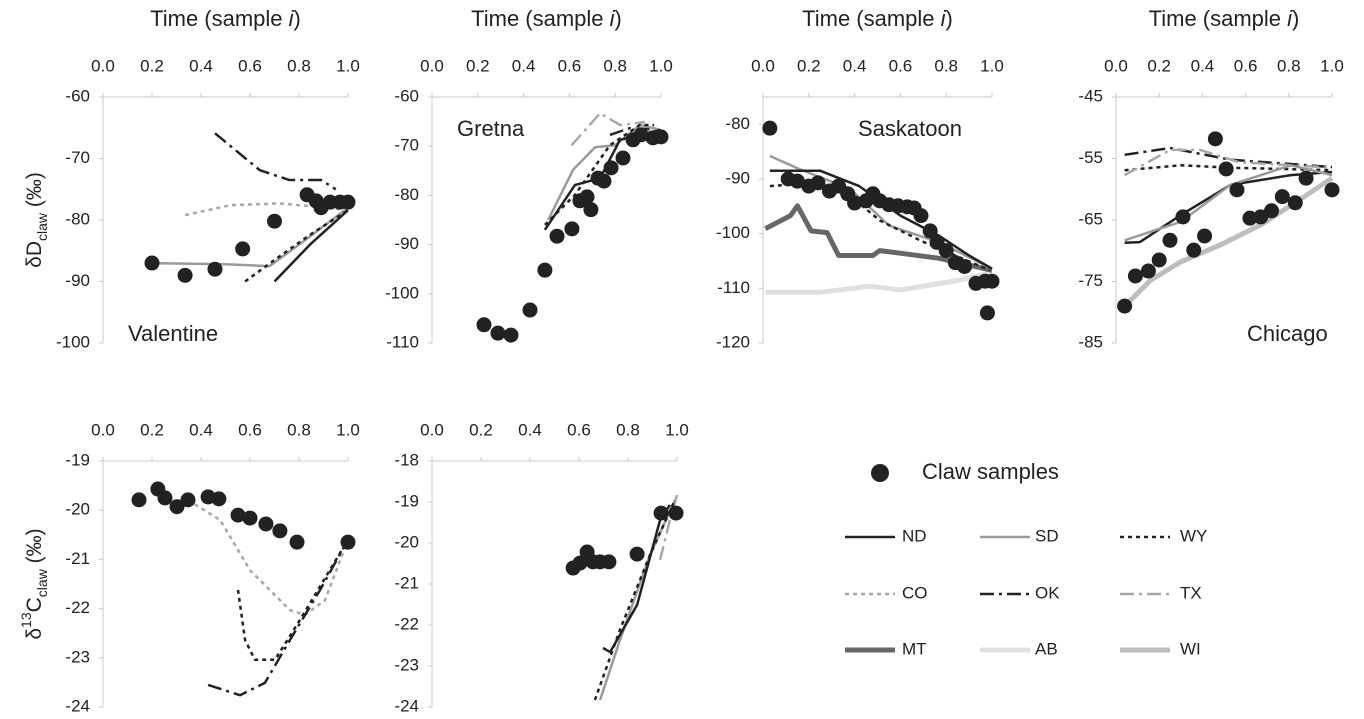 The image size is (1364, 719). What do you see at coordinates (1090, 218) in the screenshot?
I see `y-tick-label: -65` at bounding box center [1090, 218].